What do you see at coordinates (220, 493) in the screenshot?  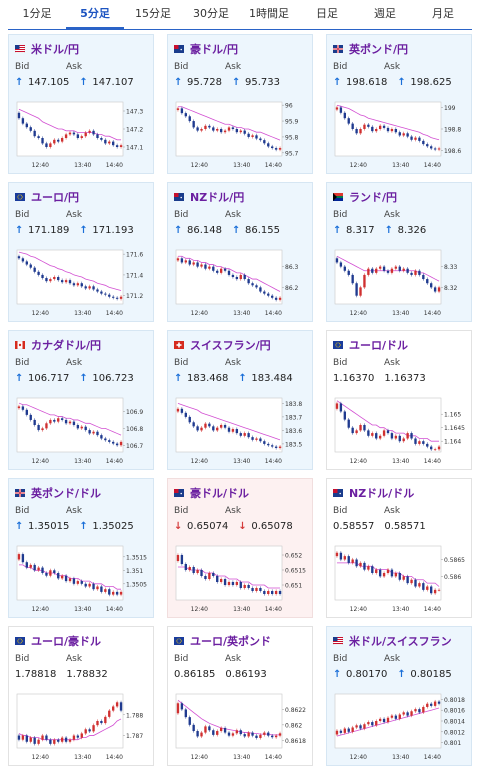 I see `pair-name: 豪ドル/ドル` at bounding box center [220, 493].